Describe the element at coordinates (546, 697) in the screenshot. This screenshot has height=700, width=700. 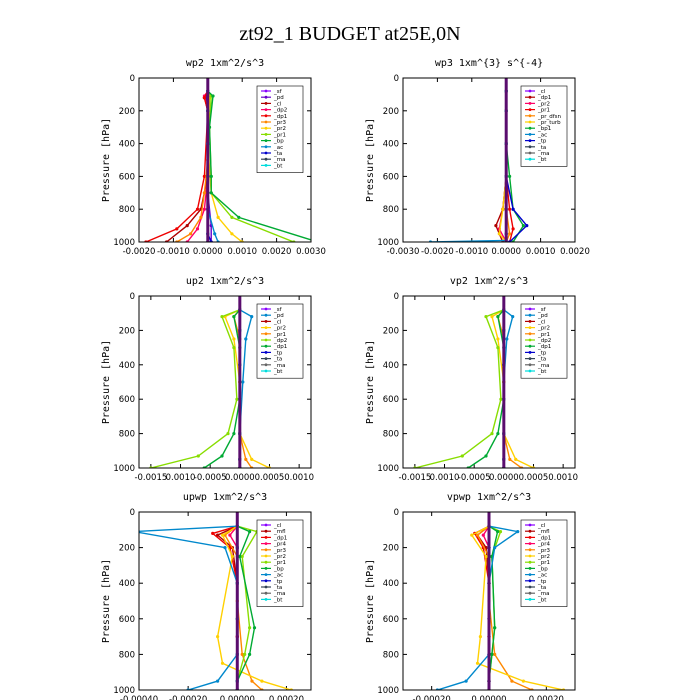
I see `x-tick-label: 0.00020` at that location.